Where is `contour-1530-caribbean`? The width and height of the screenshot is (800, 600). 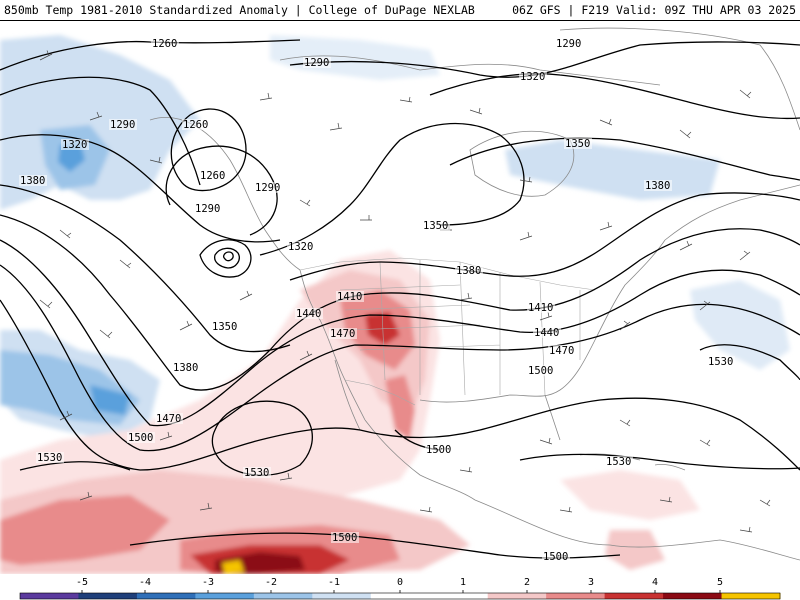 contour-1530-caribbean is located at coordinates (659, 461).